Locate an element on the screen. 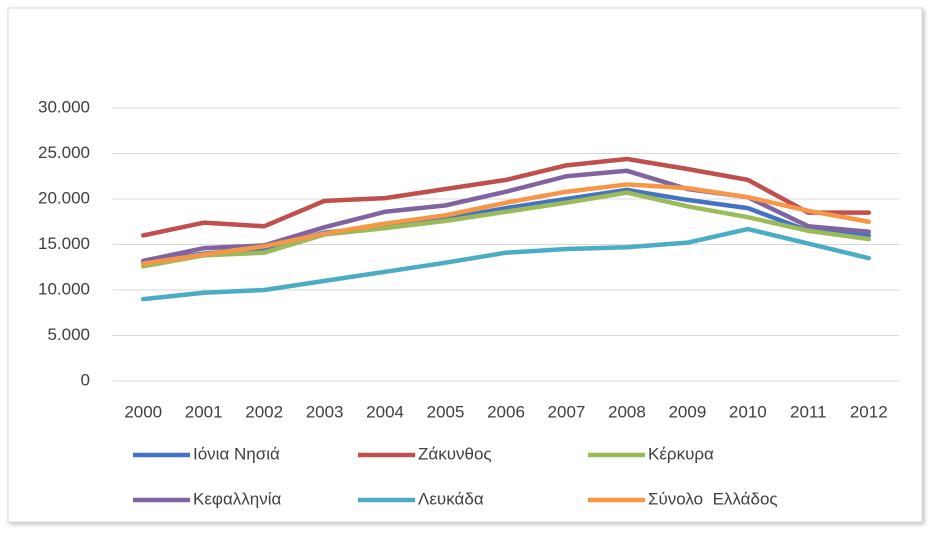 This screenshot has width=933, height=533. x-tick-label: 2010 is located at coordinates (748, 411).